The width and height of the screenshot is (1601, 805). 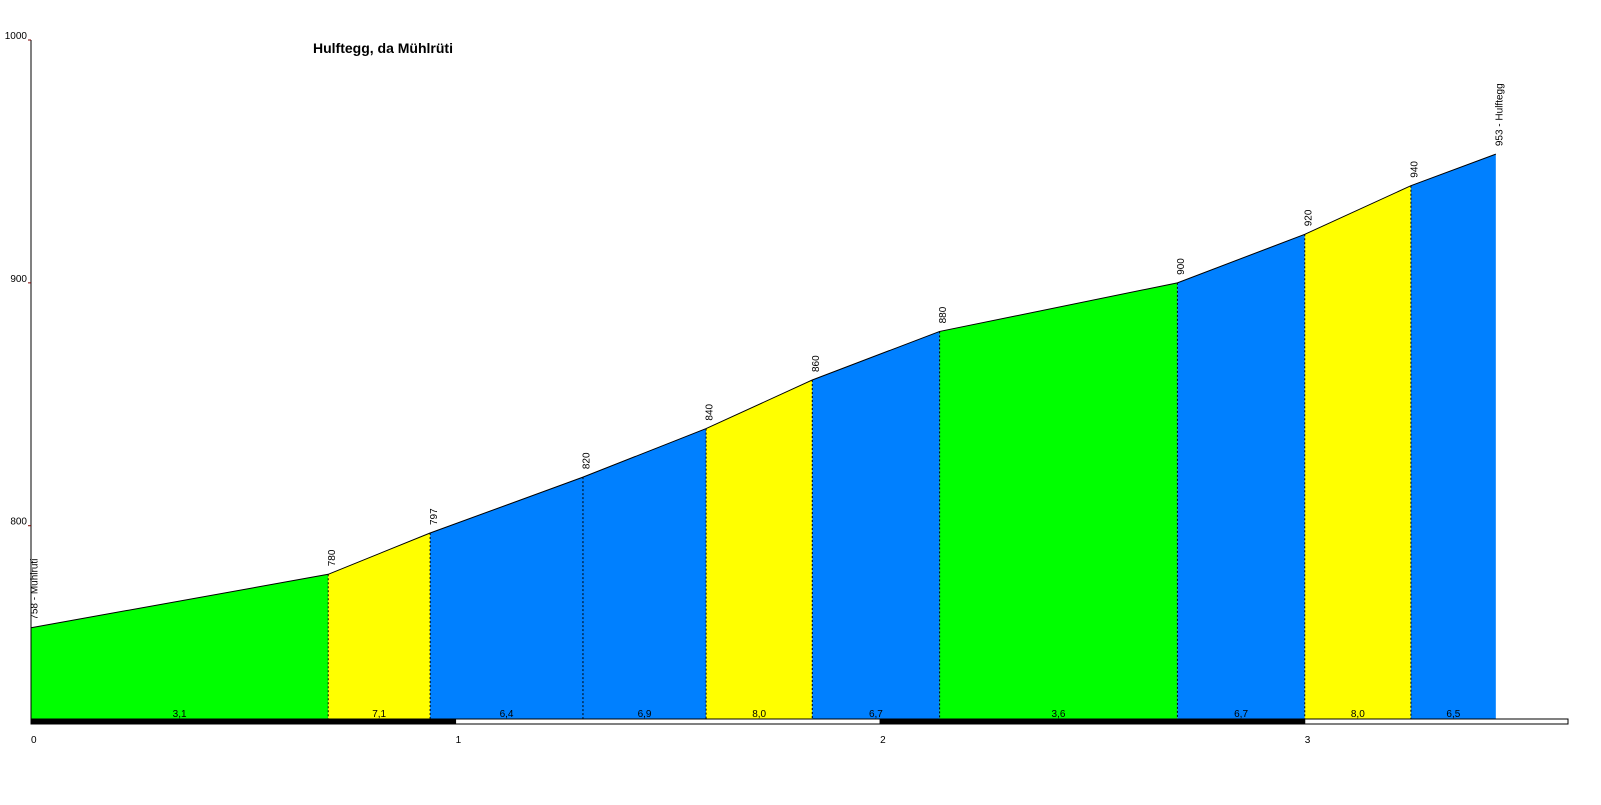 I want to click on elevation-label: 780, so click(x=332, y=557).